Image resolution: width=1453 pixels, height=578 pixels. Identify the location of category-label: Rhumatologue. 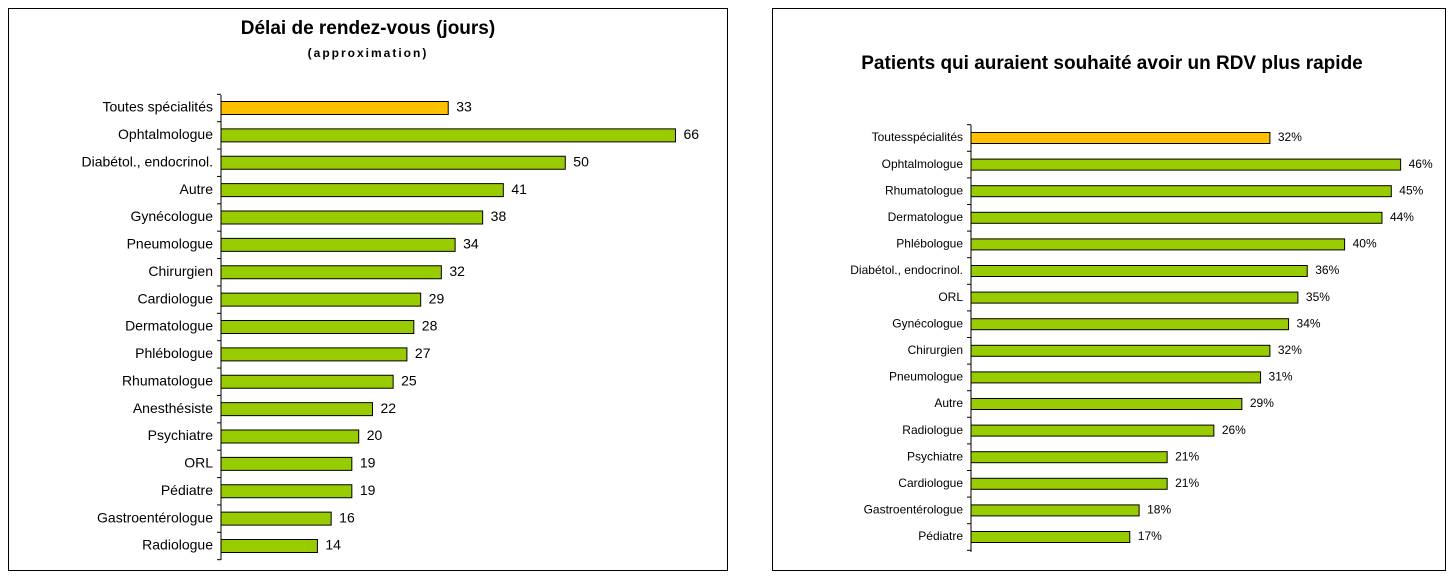
(924, 190).